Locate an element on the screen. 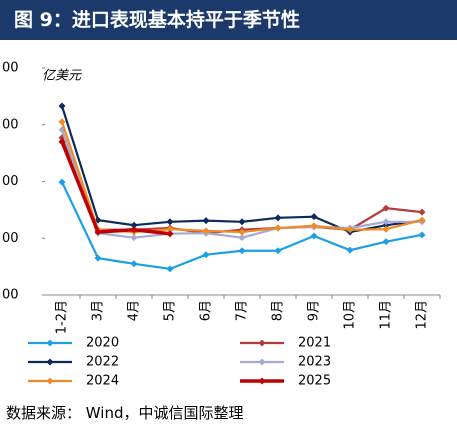 The image size is (457, 440). legend-label: 2024 is located at coordinates (102, 381).